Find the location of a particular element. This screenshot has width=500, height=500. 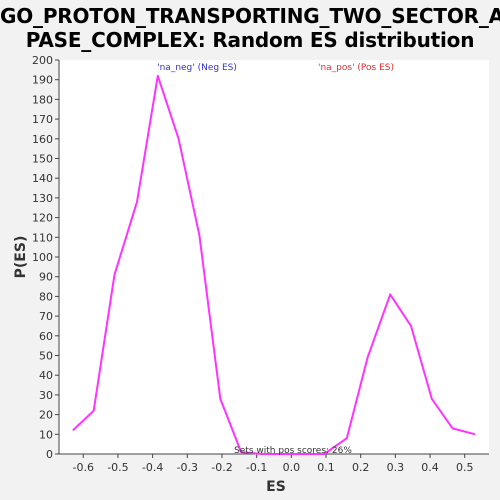

x-tick-label: 0.2 is located at coordinates (361, 467).